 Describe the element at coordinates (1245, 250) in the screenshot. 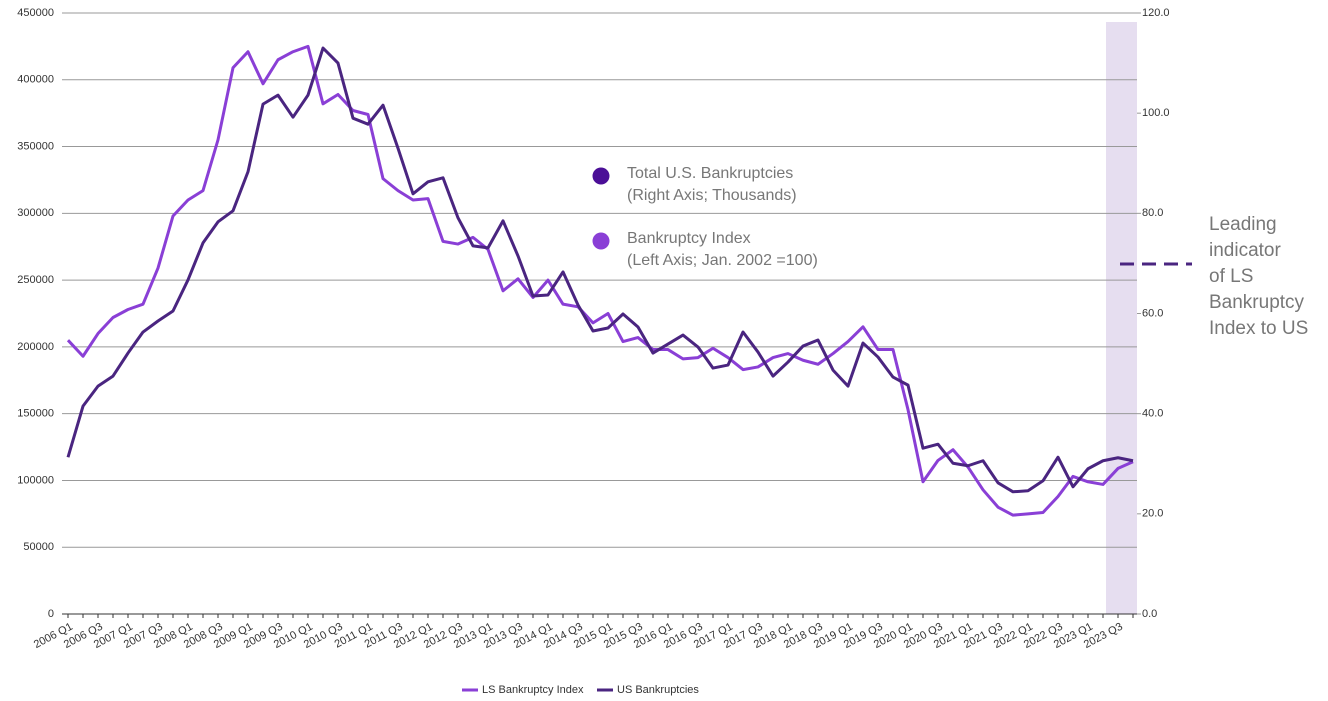

I see `side-note: indicator` at that location.